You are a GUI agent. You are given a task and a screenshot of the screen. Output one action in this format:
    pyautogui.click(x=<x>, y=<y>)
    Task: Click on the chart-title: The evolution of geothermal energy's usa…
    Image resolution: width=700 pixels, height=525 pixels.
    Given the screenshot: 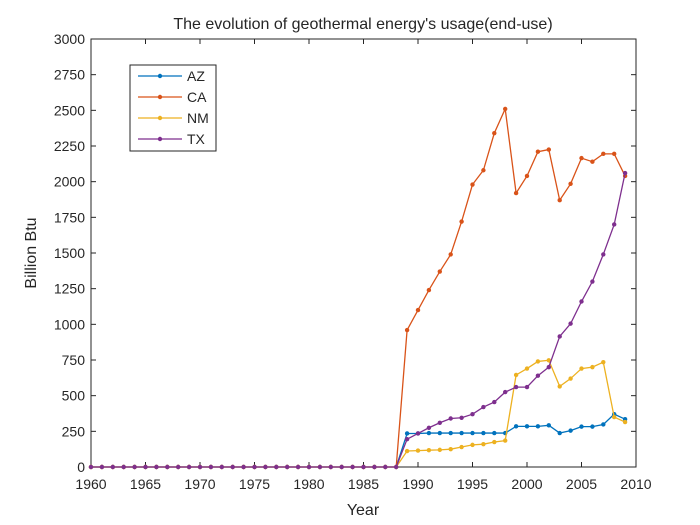 What is the action you would take?
    pyautogui.click(x=362, y=24)
    